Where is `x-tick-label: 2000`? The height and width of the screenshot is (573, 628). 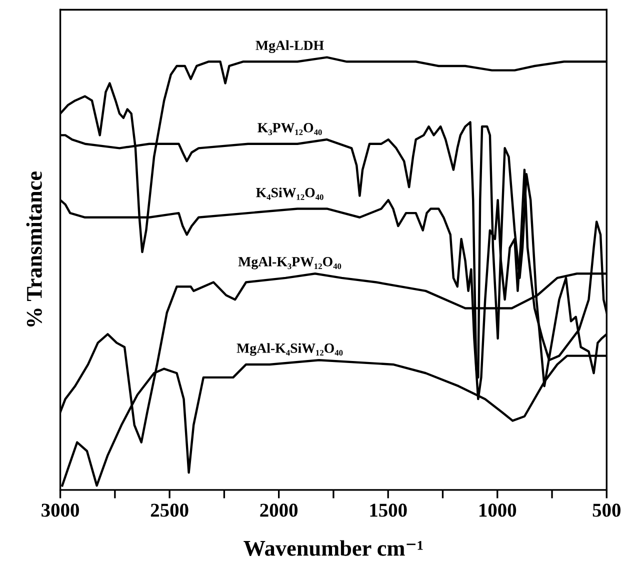 x-tick-label: 2000 is located at coordinates (279, 510).